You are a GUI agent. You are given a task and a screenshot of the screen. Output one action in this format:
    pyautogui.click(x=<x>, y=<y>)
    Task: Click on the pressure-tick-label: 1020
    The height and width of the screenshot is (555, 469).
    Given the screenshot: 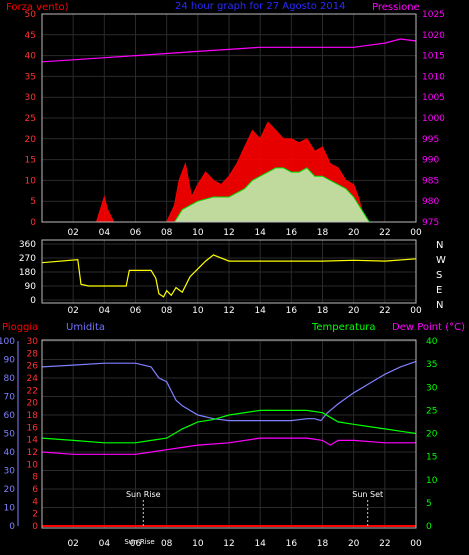 What is the action you would take?
    pyautogui.click(x=433, y=36)
    